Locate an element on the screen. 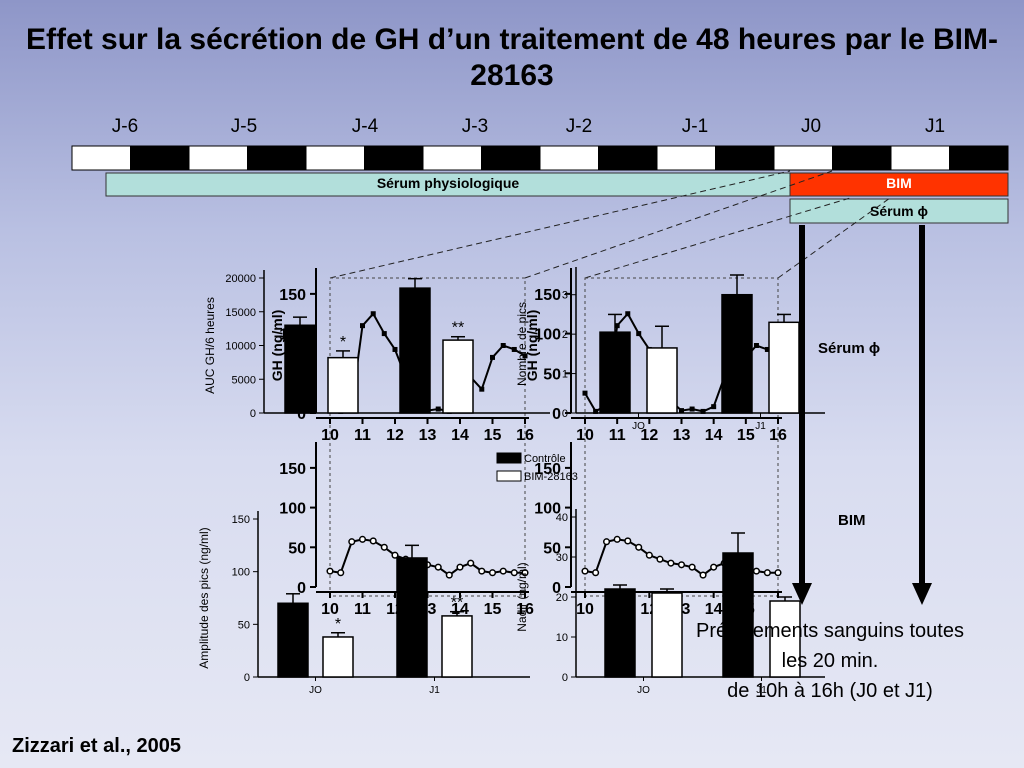 This screenshot has height=768, width=1024. sampling-note-line3: de 10h à 16h (J0 et J1) is located at coordinates (830, 691).